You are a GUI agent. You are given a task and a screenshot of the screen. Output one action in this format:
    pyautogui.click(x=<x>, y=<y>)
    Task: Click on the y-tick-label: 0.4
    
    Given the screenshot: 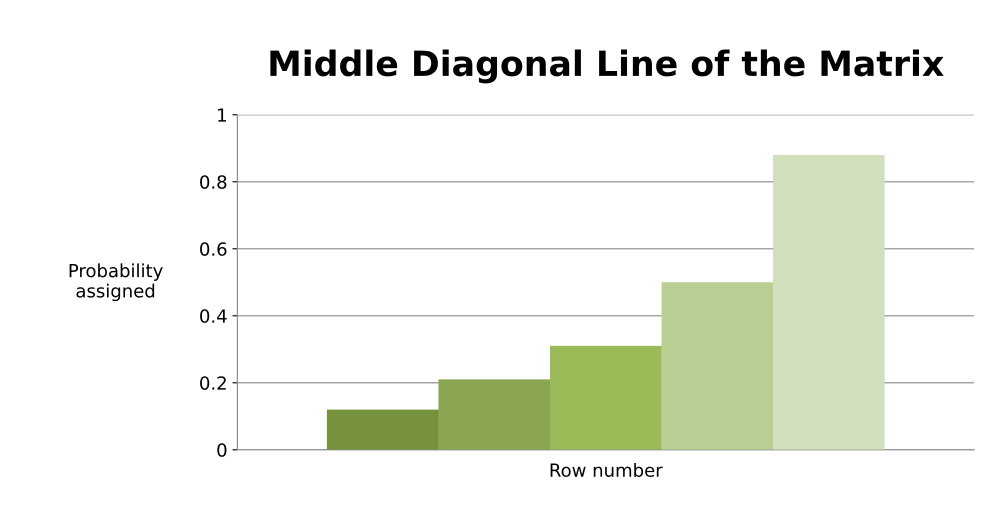 What is the action you would take?
    pyautogui.click(x=213, y=316)
    